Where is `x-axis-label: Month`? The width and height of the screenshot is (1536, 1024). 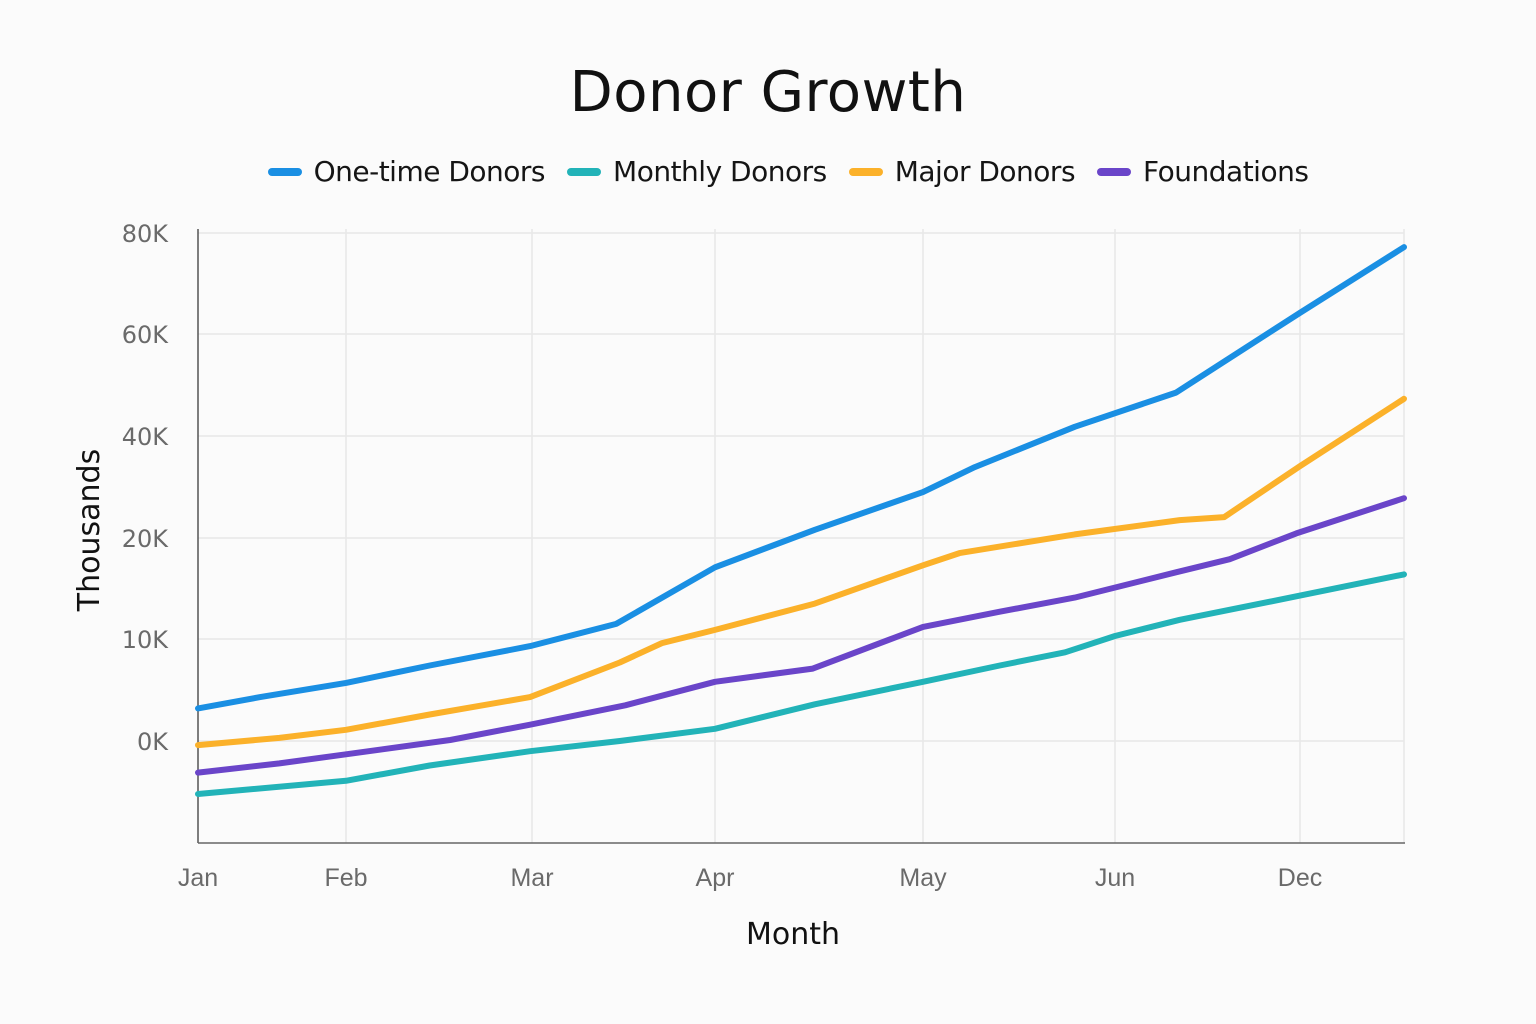
x-axis-label: Month is located at coordinates (793, 934).